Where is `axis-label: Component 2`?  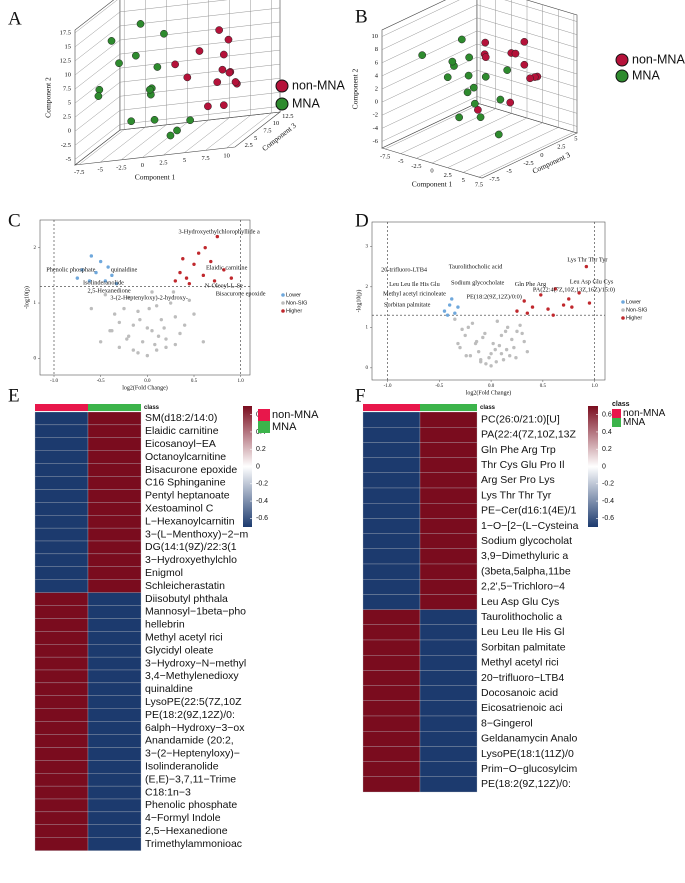
axis-label: Component 2 is located at coordinates (355, 88).